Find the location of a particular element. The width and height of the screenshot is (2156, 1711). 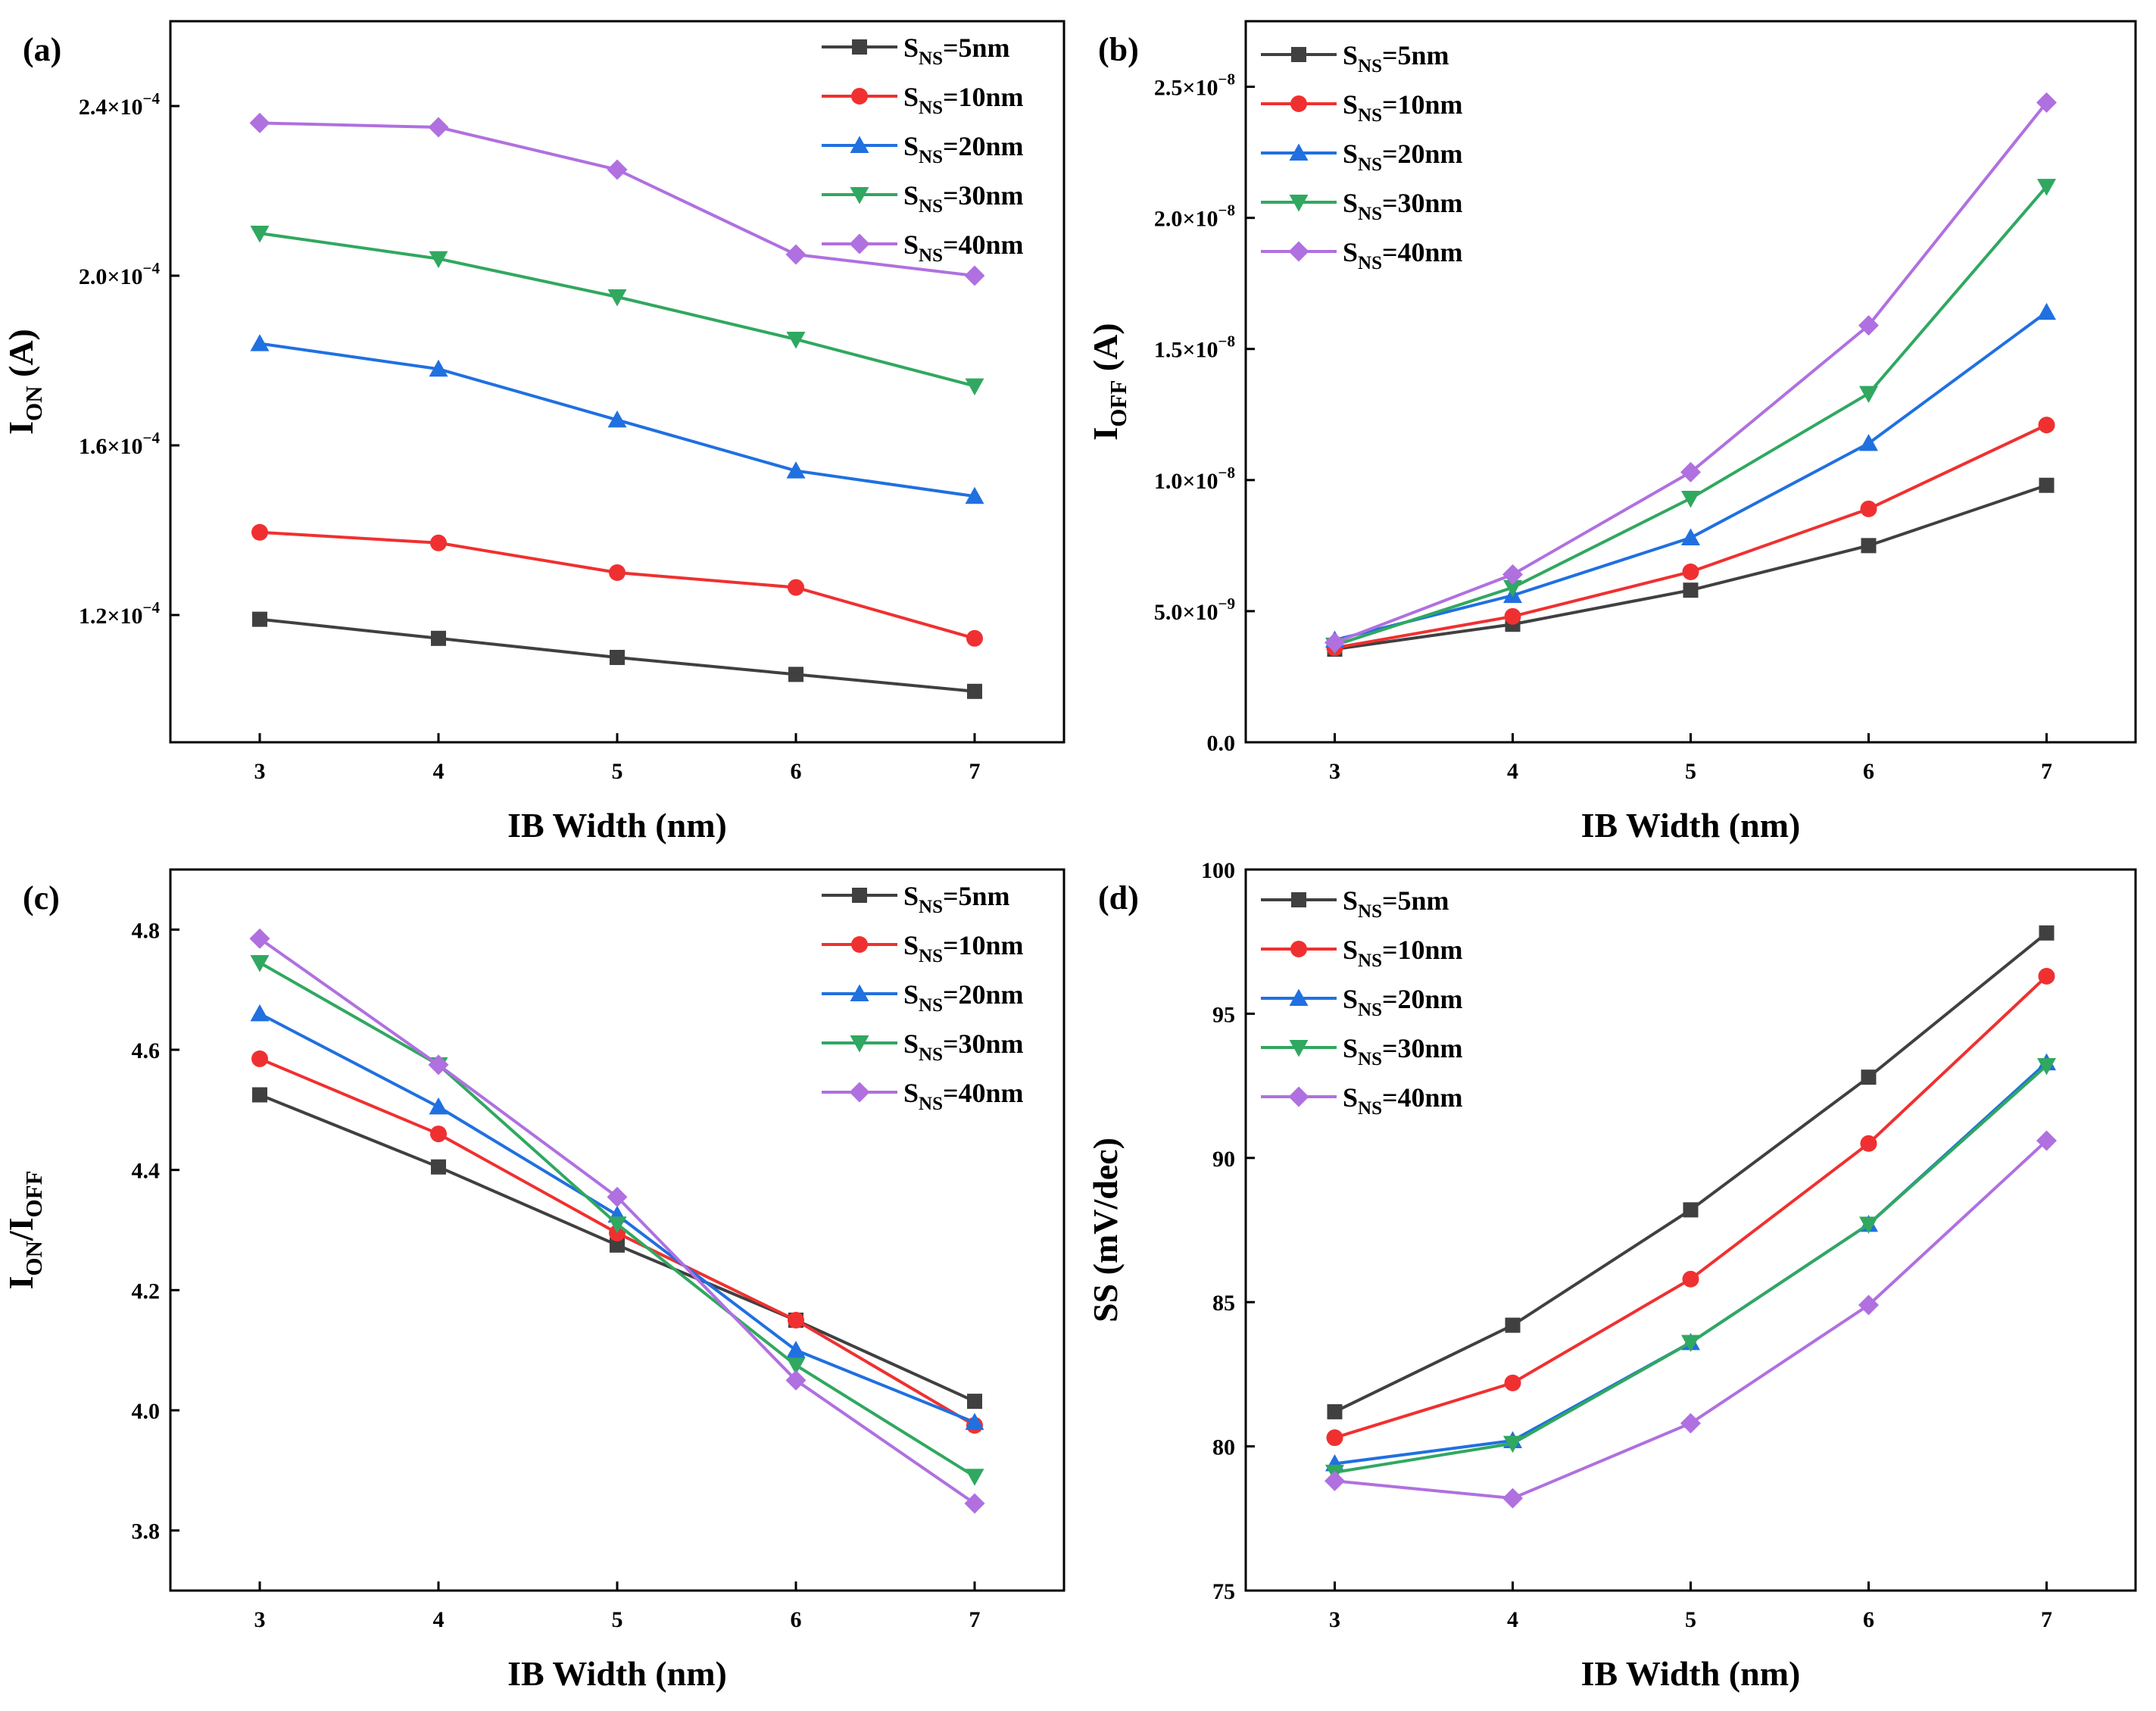

y-tick-label: 4.6 is located at coordinates (146, 1050).